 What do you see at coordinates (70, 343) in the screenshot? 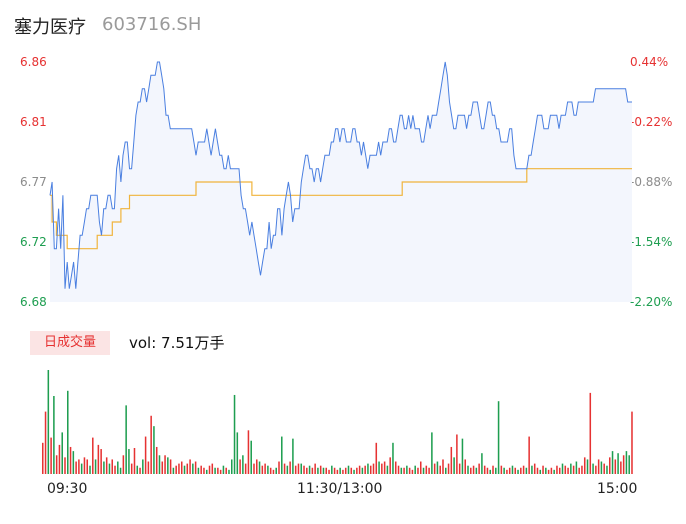
I see `volume-tab: 日成交量` at bounding box center [70, 343].